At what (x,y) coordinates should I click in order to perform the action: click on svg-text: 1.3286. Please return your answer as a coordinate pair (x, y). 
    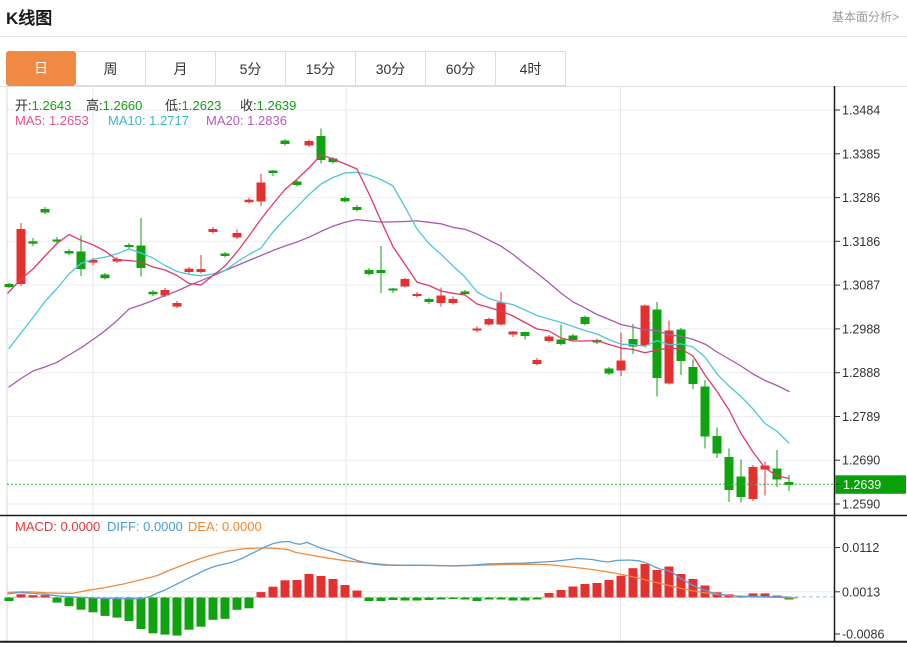
    Looking at the image, I should click on (861, 198).